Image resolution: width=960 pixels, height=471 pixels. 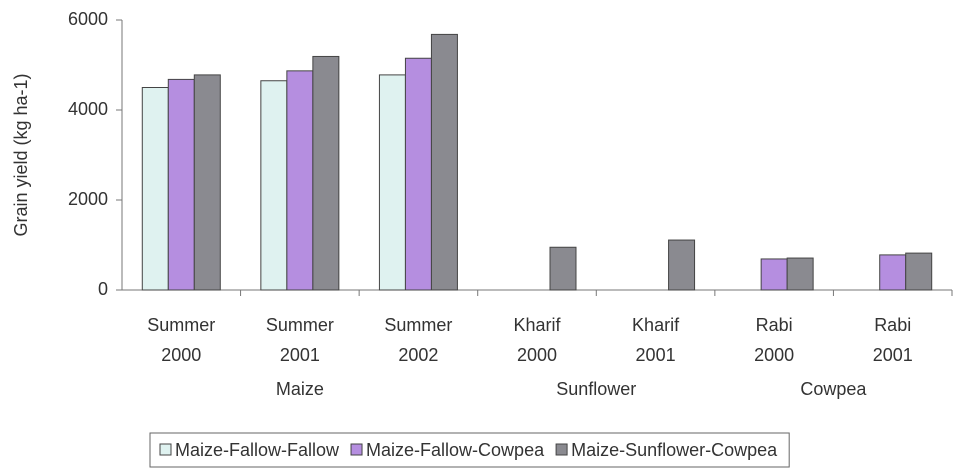 What do you see at coordinates (596, 389) in the screenshot?
I see `group-label: Sunflower` at bounding box center [596, 389].